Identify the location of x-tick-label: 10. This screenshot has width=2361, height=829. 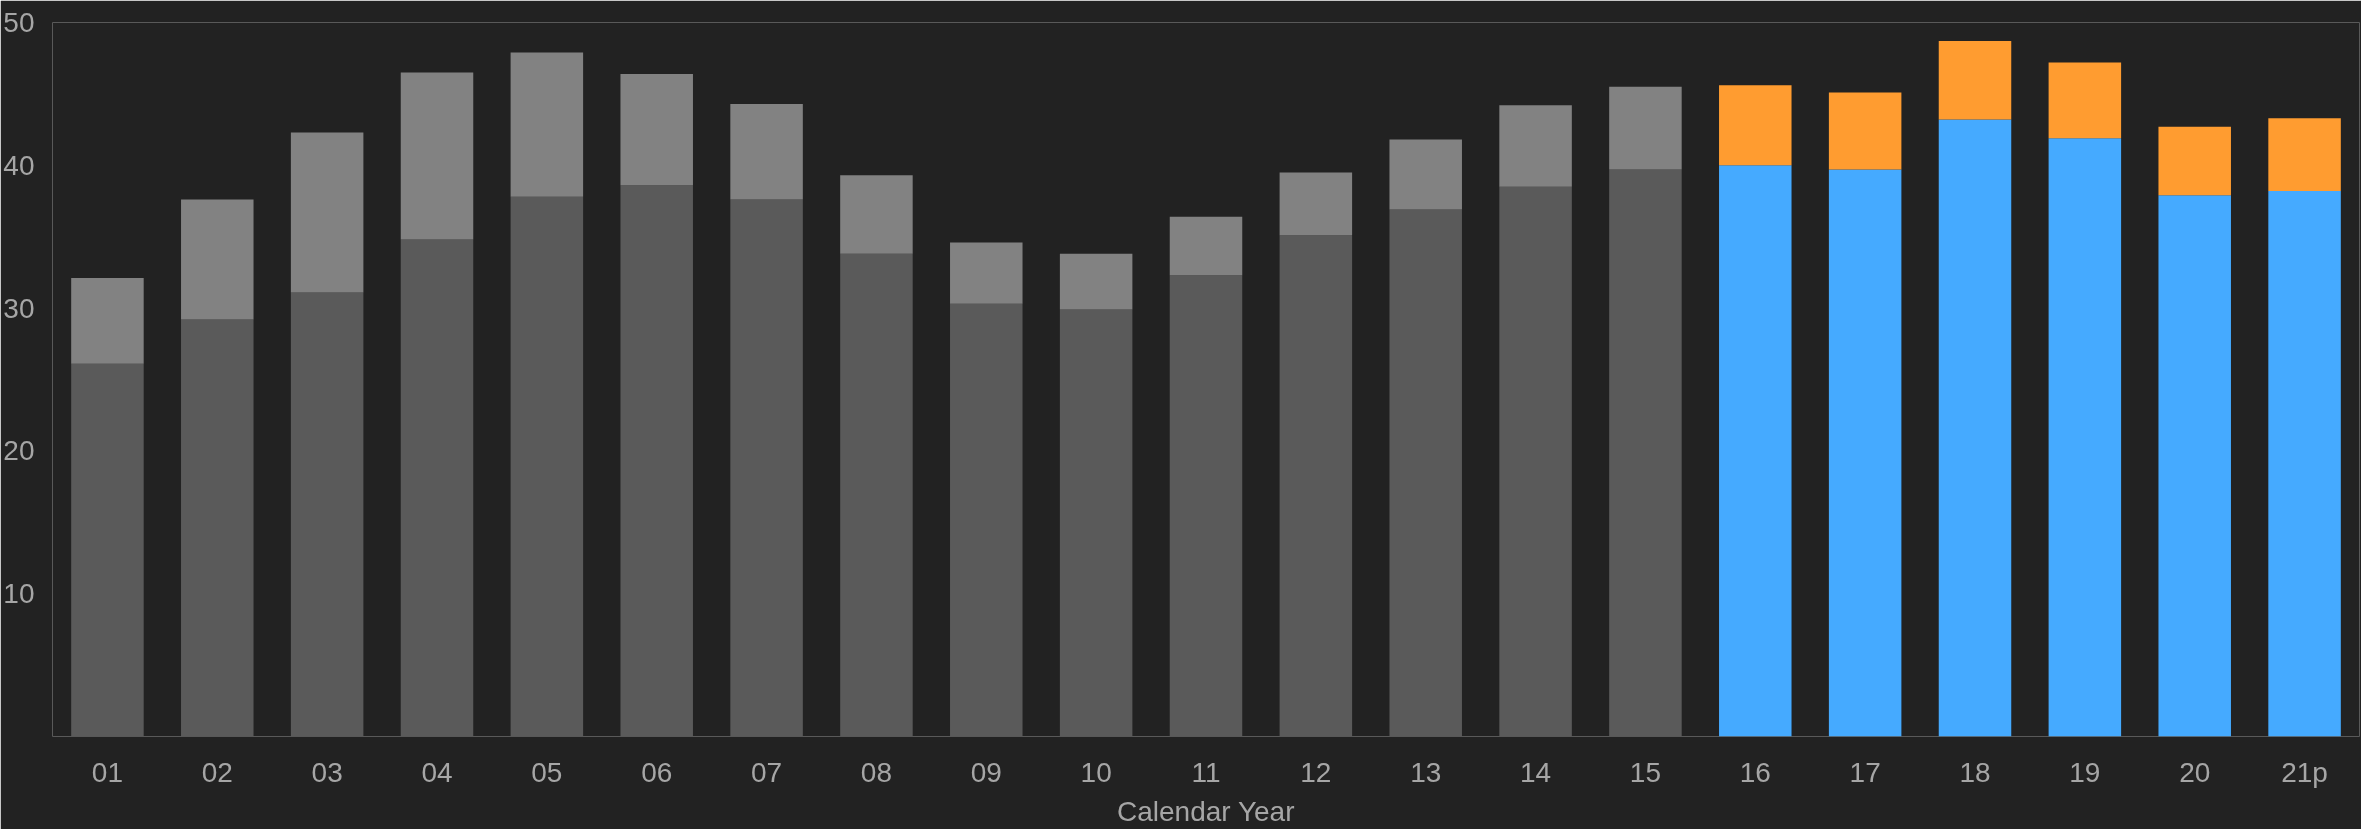
(1096, 772).